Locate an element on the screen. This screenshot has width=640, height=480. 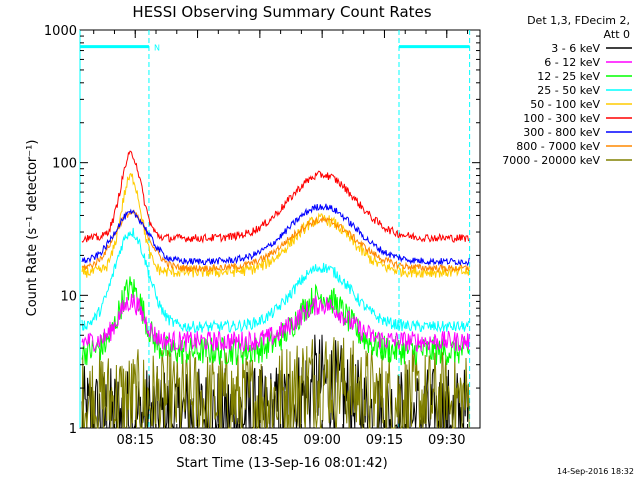
chart-title: HESSI Observing Summary Count Rates is located at coordinates (281, 12).